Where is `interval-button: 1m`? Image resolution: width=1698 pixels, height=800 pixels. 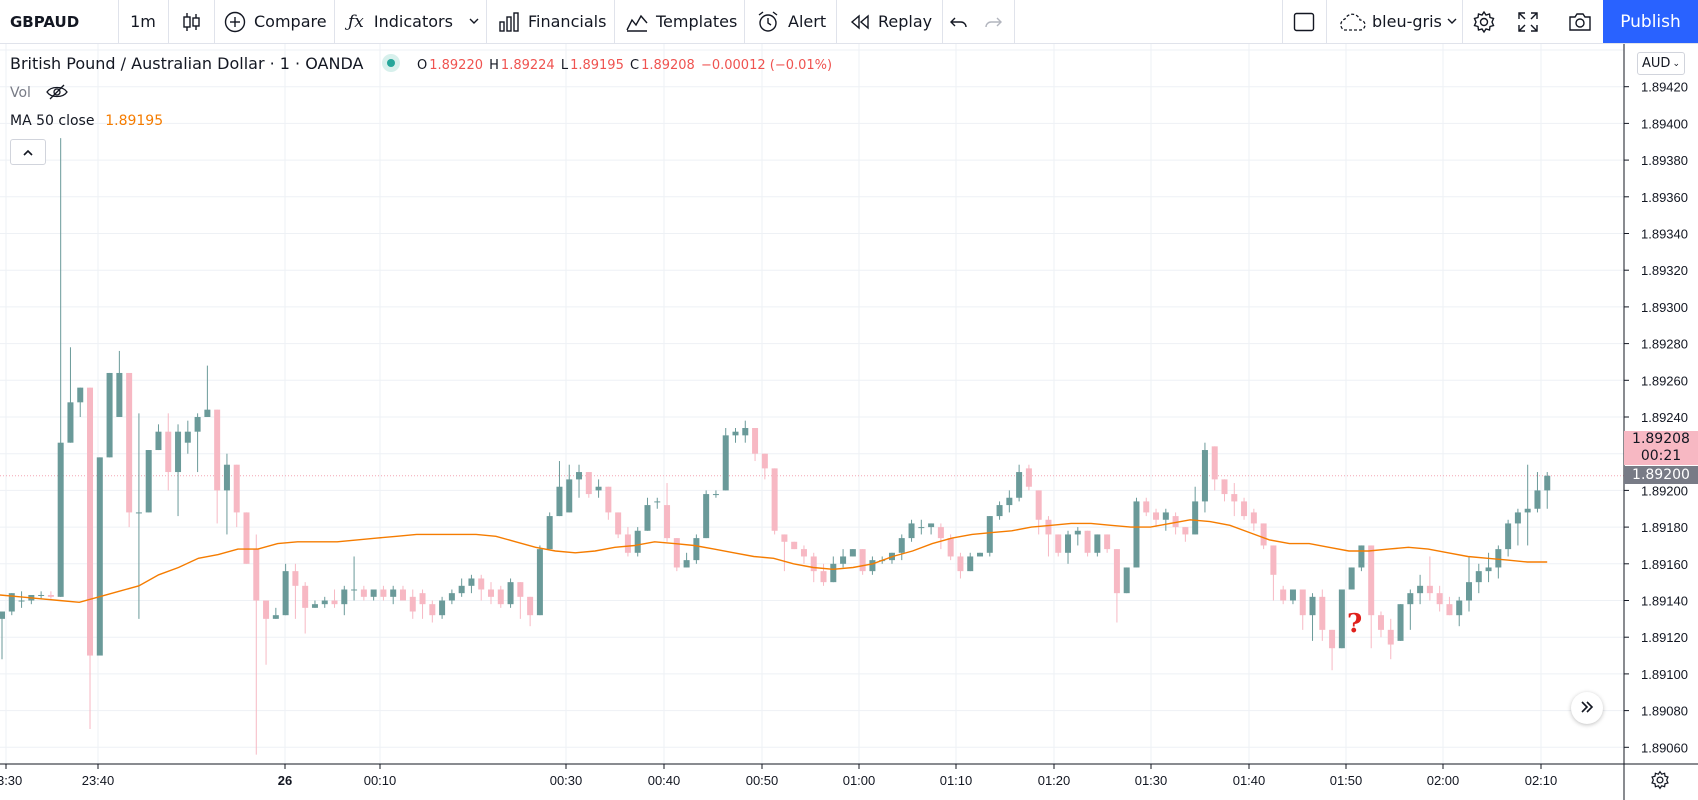 interval-button: 1m is located at coordinates (143, 21).